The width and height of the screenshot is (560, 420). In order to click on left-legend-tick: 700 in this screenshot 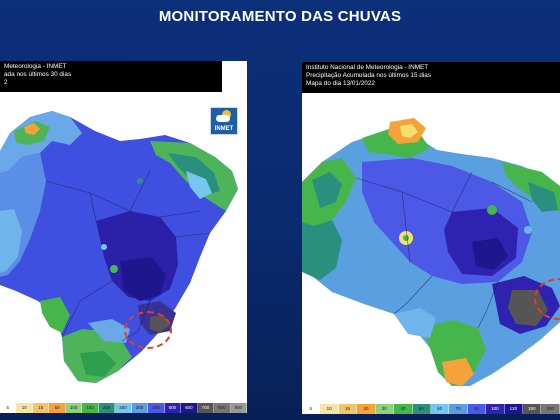, I will do `click(206, 408)`.